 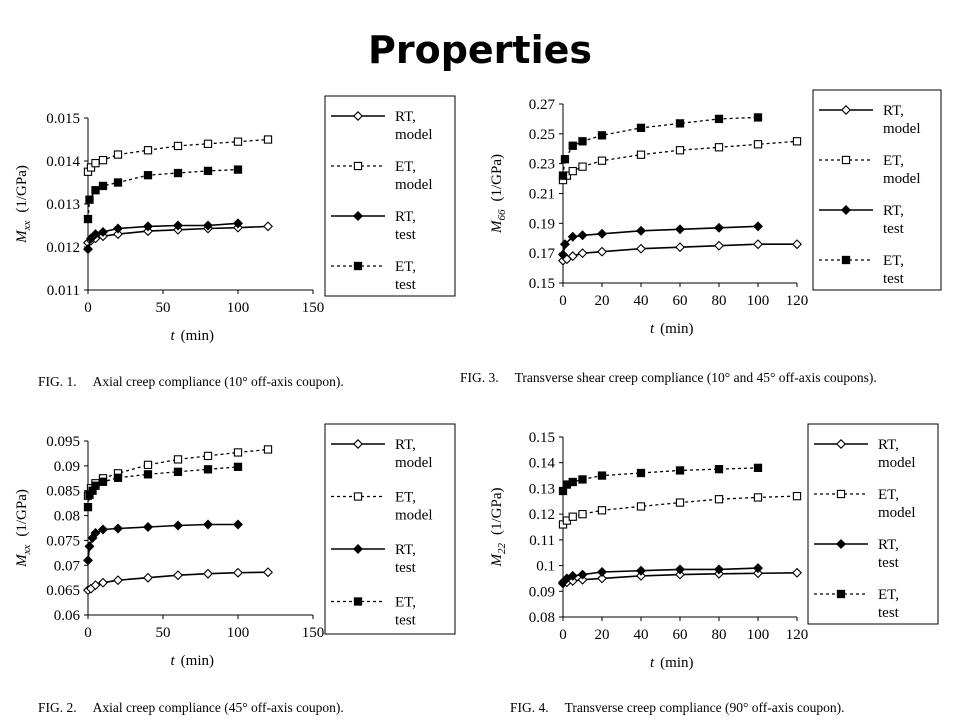 What do you see at coordinates (313, 308) in the screenshot?
I see `x-tick-label: 150` at bounding box center [313, 308].